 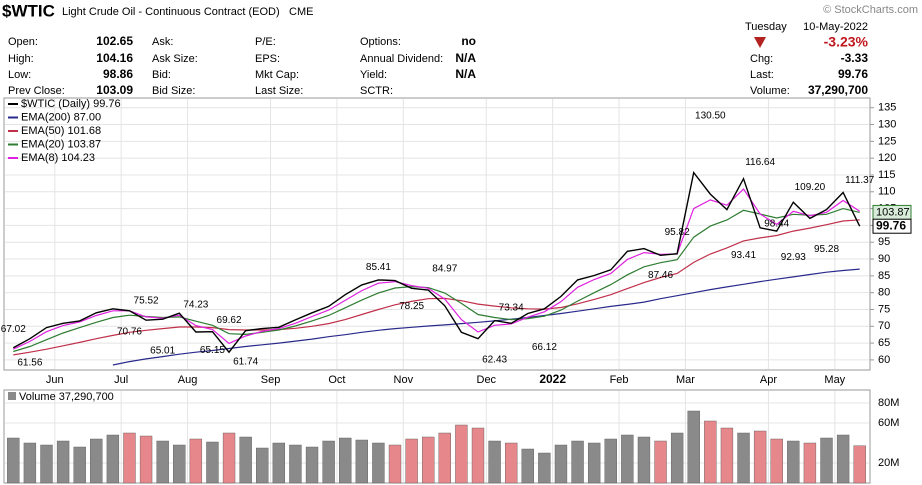 What do you see at coordinates (162, 351) in the screenshot?
I see `price-annotation: 65.01` at bounding box center [162, 351].